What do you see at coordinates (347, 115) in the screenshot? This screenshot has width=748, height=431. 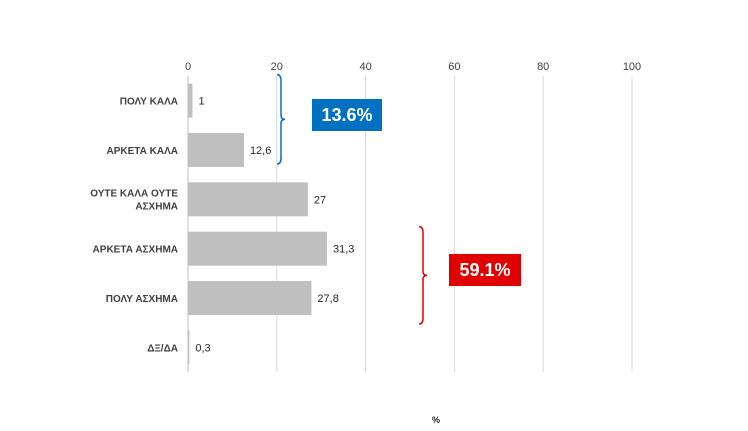 I see `annotation-blue-box: 13.6%` at bounding box center [347, 115].